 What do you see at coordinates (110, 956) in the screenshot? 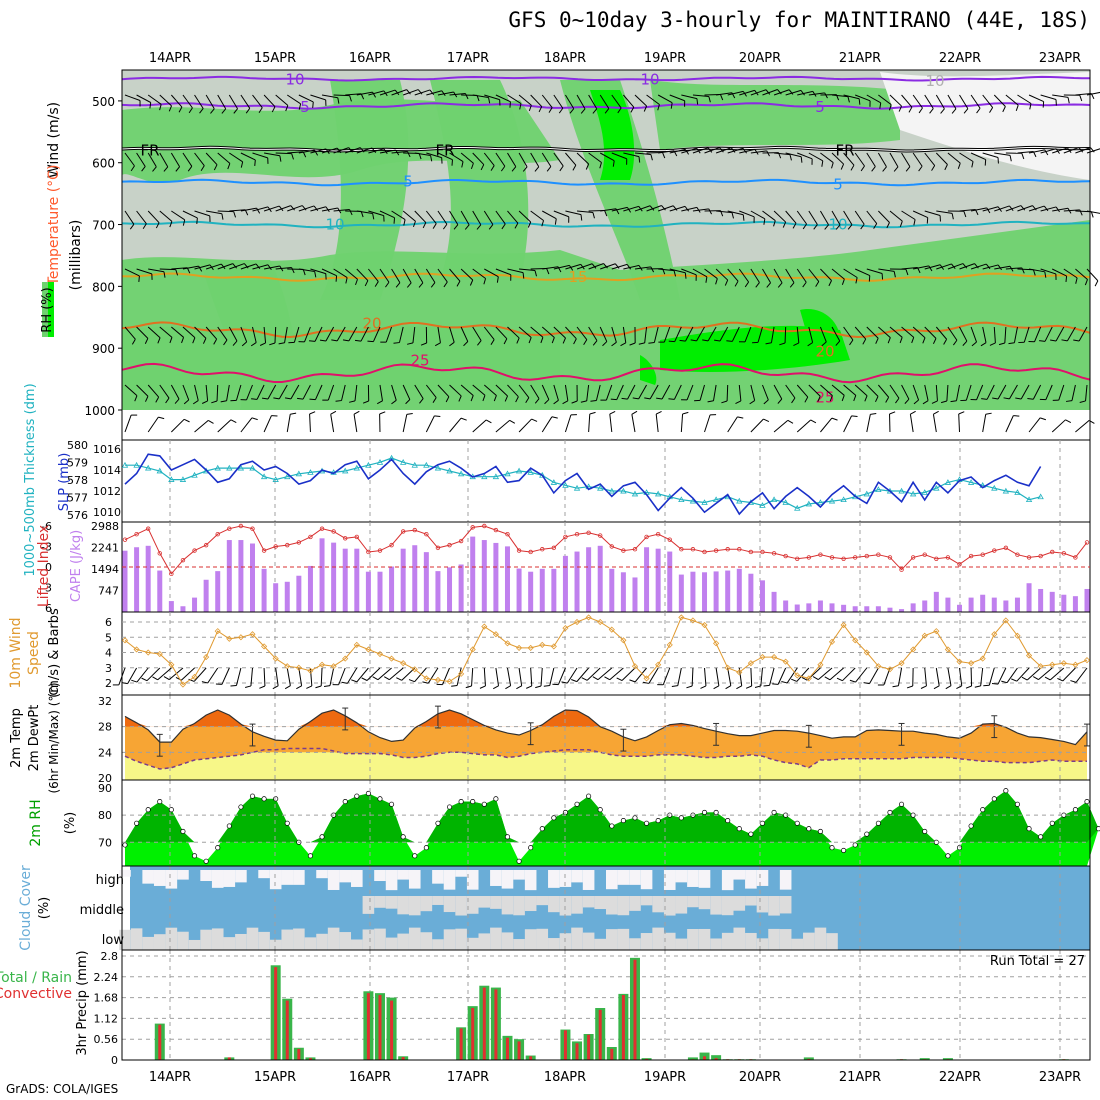
I see `precip-tick-label: 2.8` at bounding box center [110, 956].